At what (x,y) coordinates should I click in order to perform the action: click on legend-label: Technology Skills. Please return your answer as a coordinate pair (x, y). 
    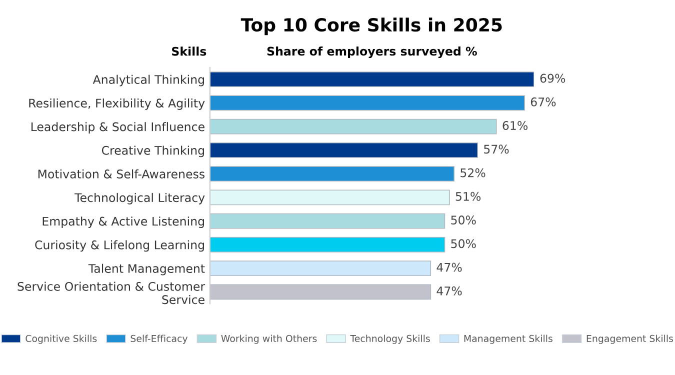
    Looking at the image, I should click on (390, 339).